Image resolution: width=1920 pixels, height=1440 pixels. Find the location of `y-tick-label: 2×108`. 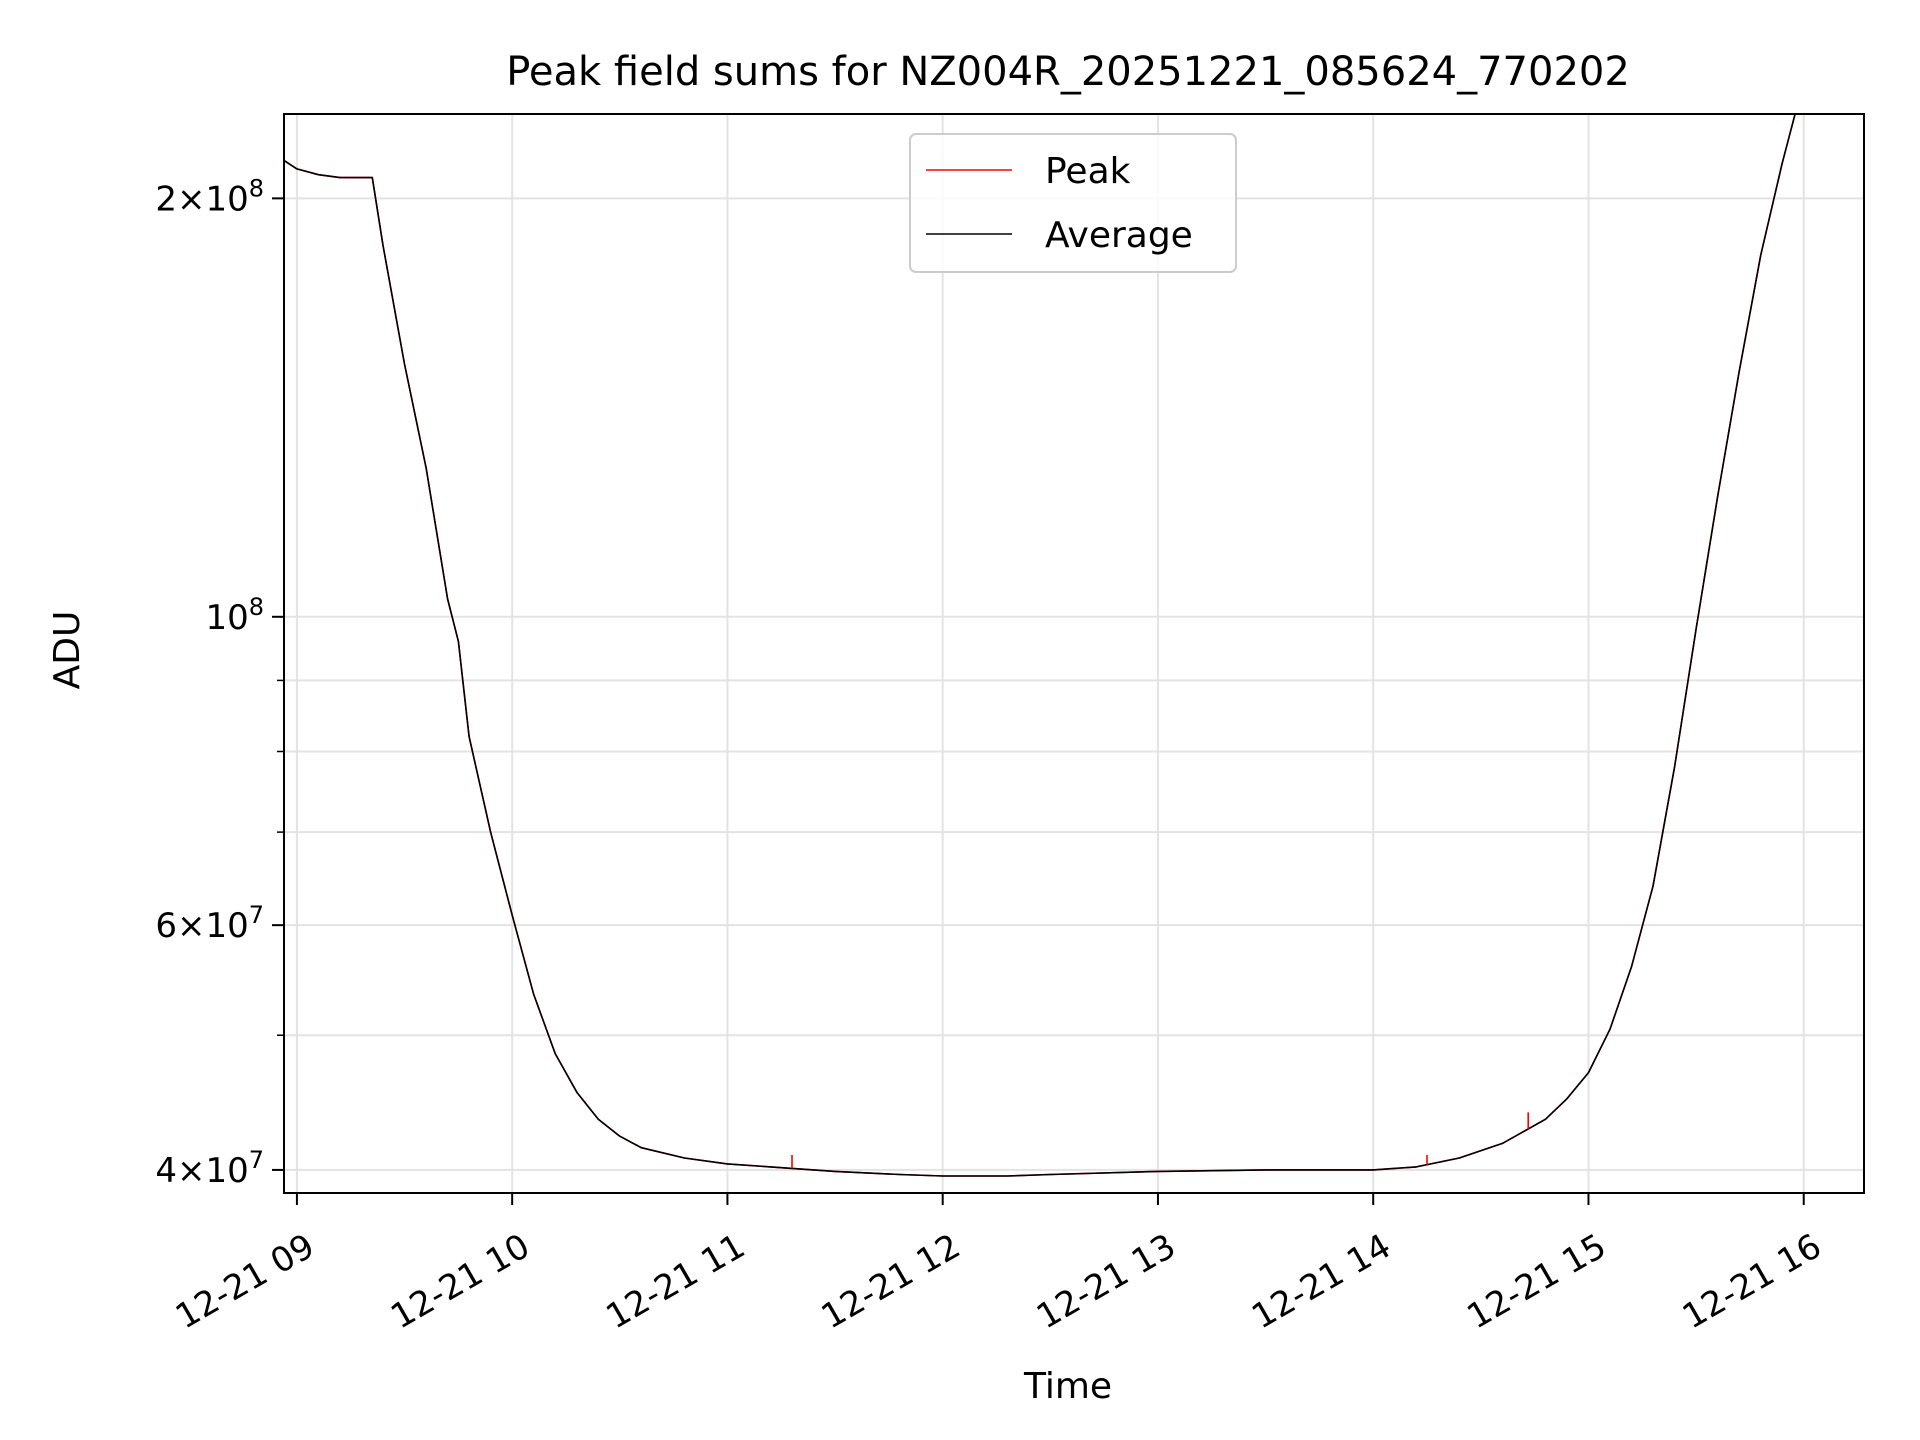

y-tick-label: 2×108 is located at coordinates (209, 196).